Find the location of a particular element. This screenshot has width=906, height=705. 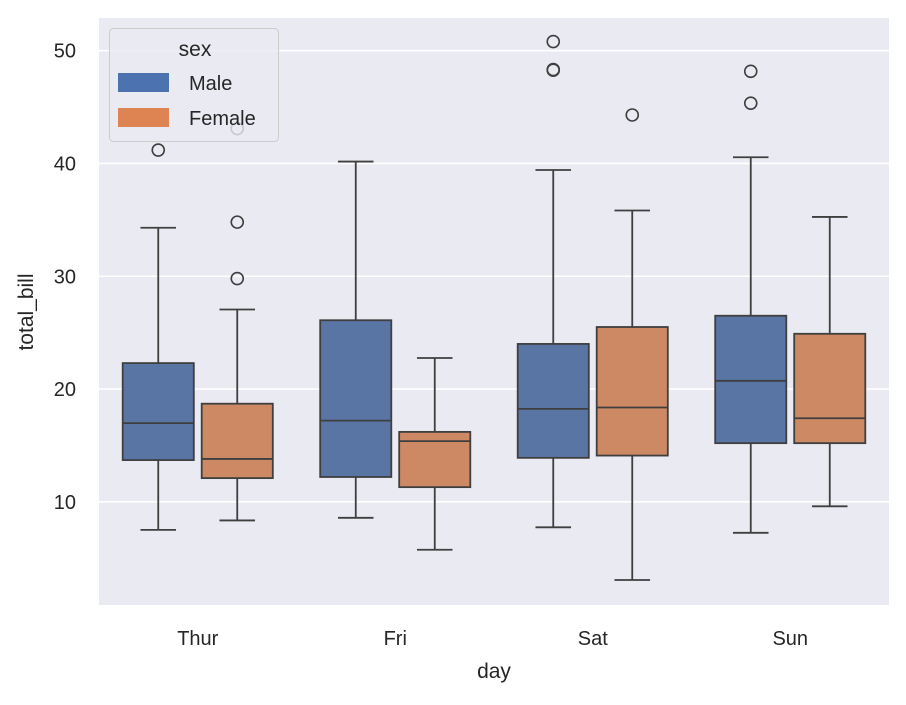

box-group-male-sun is located at coordinates (751, 299).